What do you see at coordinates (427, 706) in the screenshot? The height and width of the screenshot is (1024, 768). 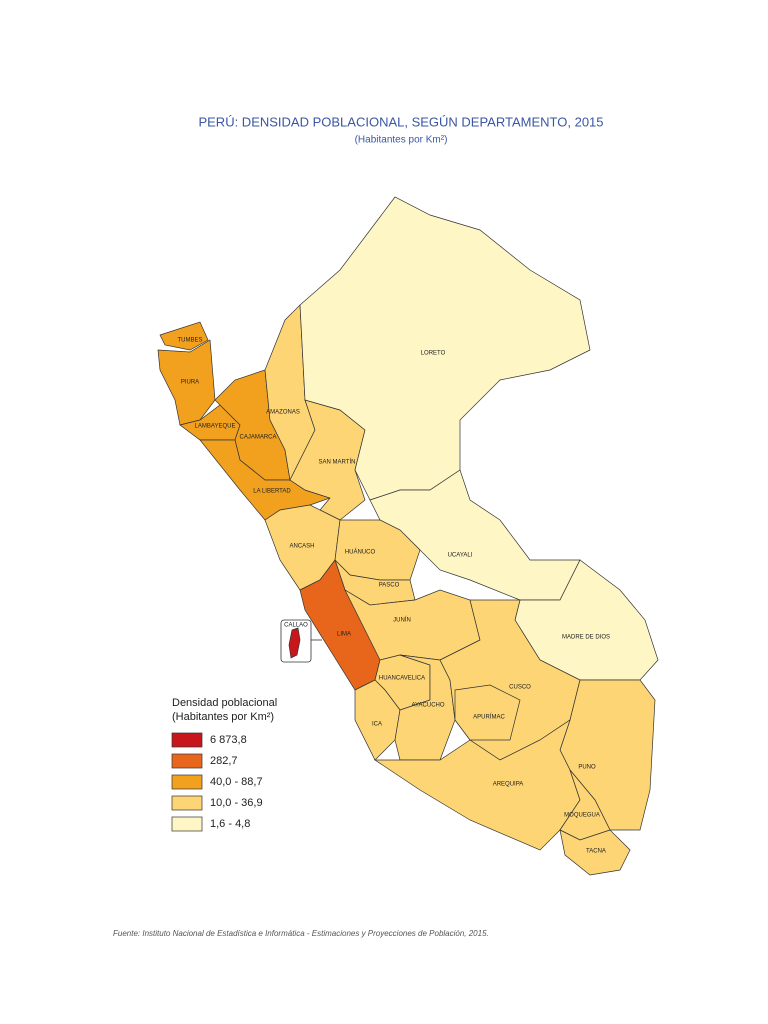 I see `region-label: AYACUCHO` at bounding box center [427, 706].